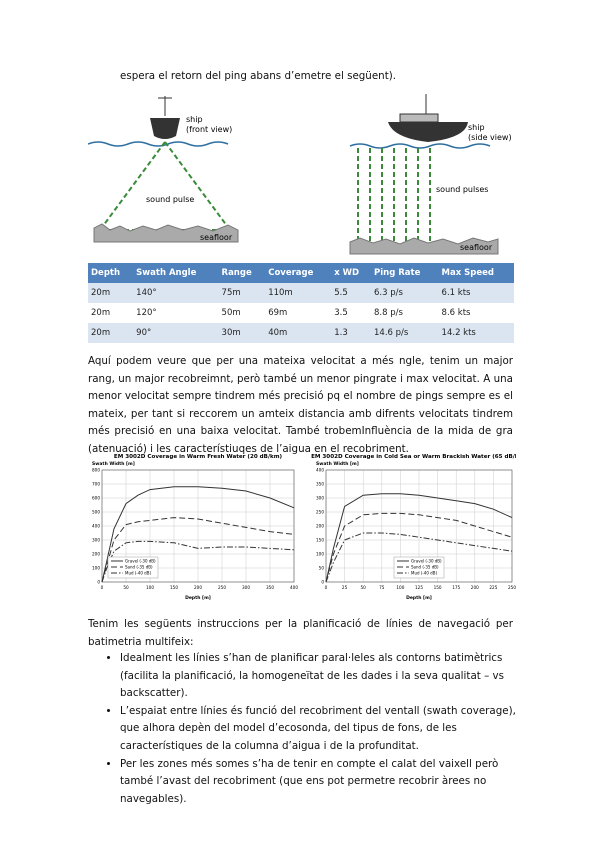  What do you see at coordinates (456, 587) in the screenshot?
I see `x-tick-label: 175` at bounding box center [456, 587].